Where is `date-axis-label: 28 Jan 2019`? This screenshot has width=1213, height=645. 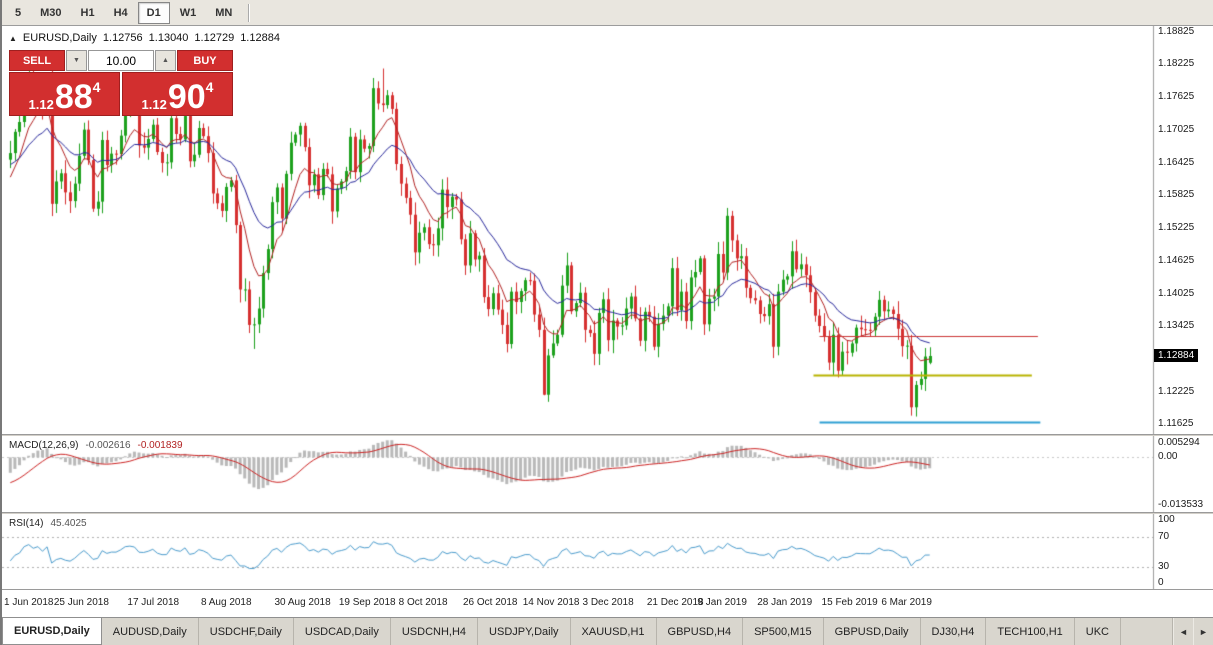
date-axis-label: 28 Jan 2019 is located at coordinates (785, 602).